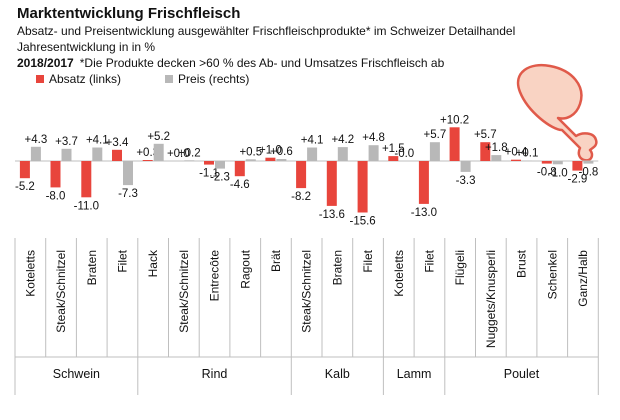 Image resolution: width=620 pixels, height=420 pixels. What do you see at coordinates (558, 173) in the screenshot?
I see `label-preis-17: -1.0` at bounding box center [558, 173].